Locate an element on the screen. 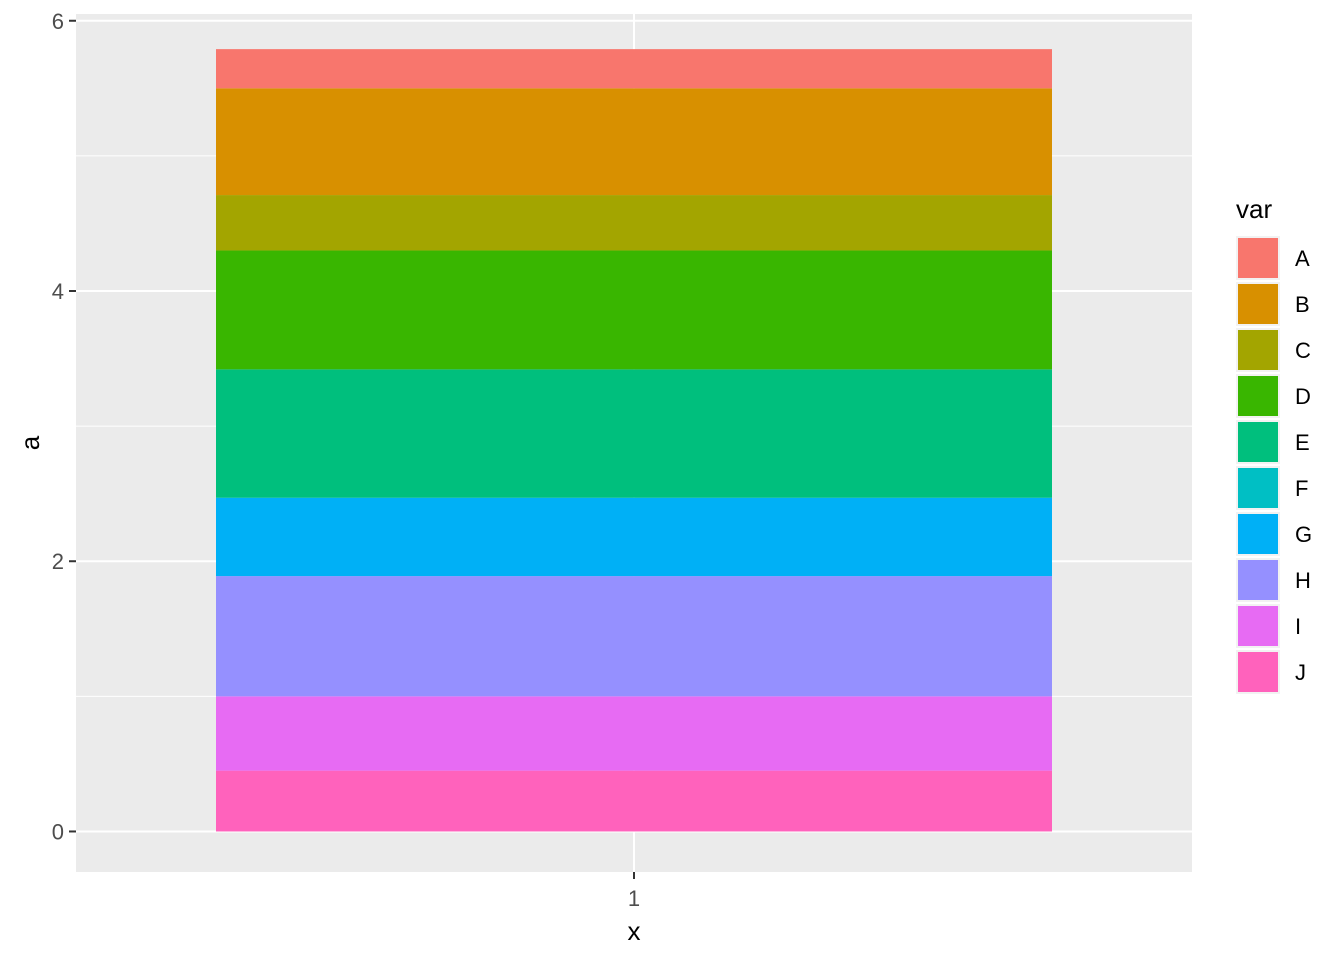  legend-label-i: I is located at coordinates (1298, 626).